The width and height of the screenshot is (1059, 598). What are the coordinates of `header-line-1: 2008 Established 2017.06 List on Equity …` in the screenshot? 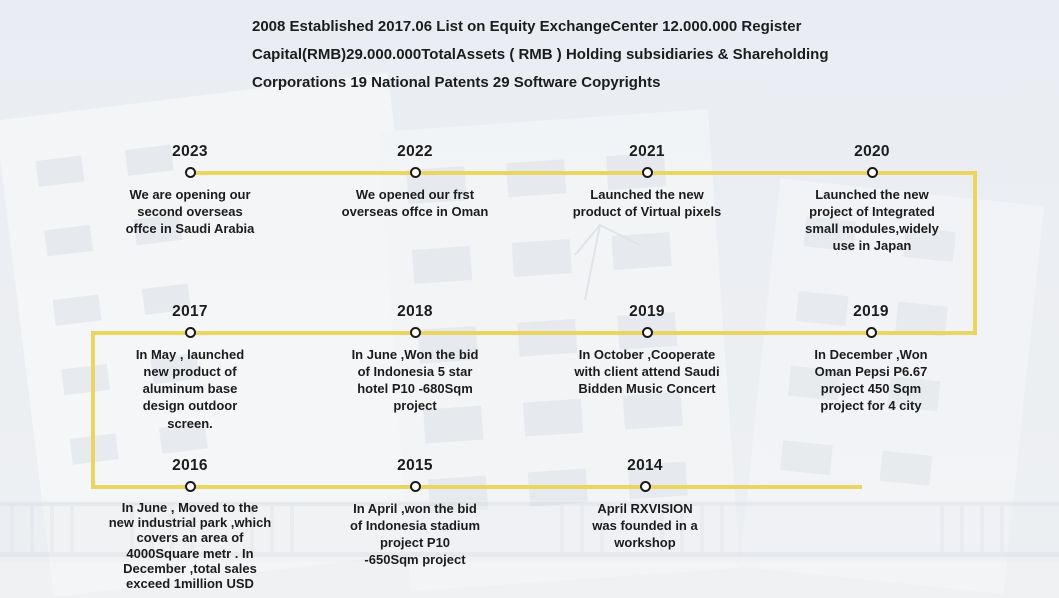 It's located at (527, 26).